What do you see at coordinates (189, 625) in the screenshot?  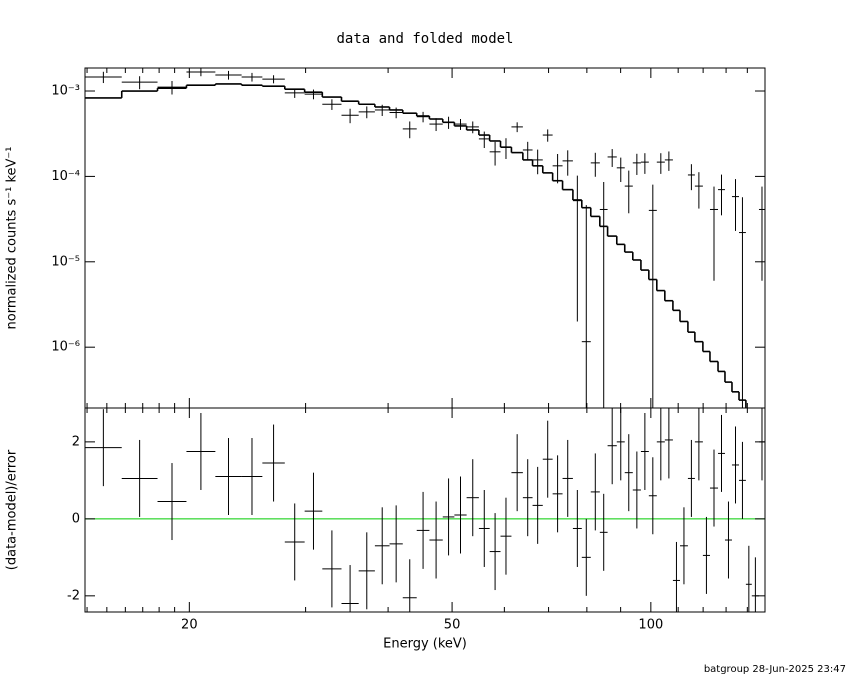 I see `x-tick-label: 20` at bounding box center [189, 625].